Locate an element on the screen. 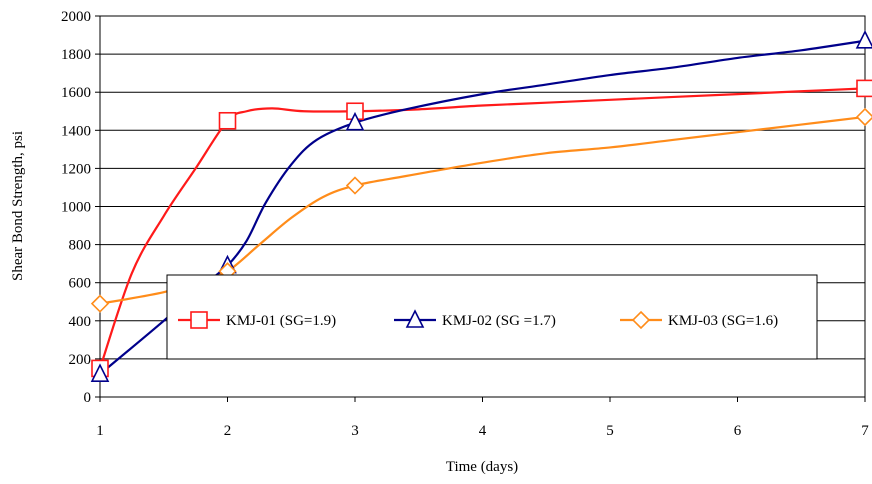 This screenshot has width=872, height=484. x-tick-label: 2 is located at coordinates (228, 431).